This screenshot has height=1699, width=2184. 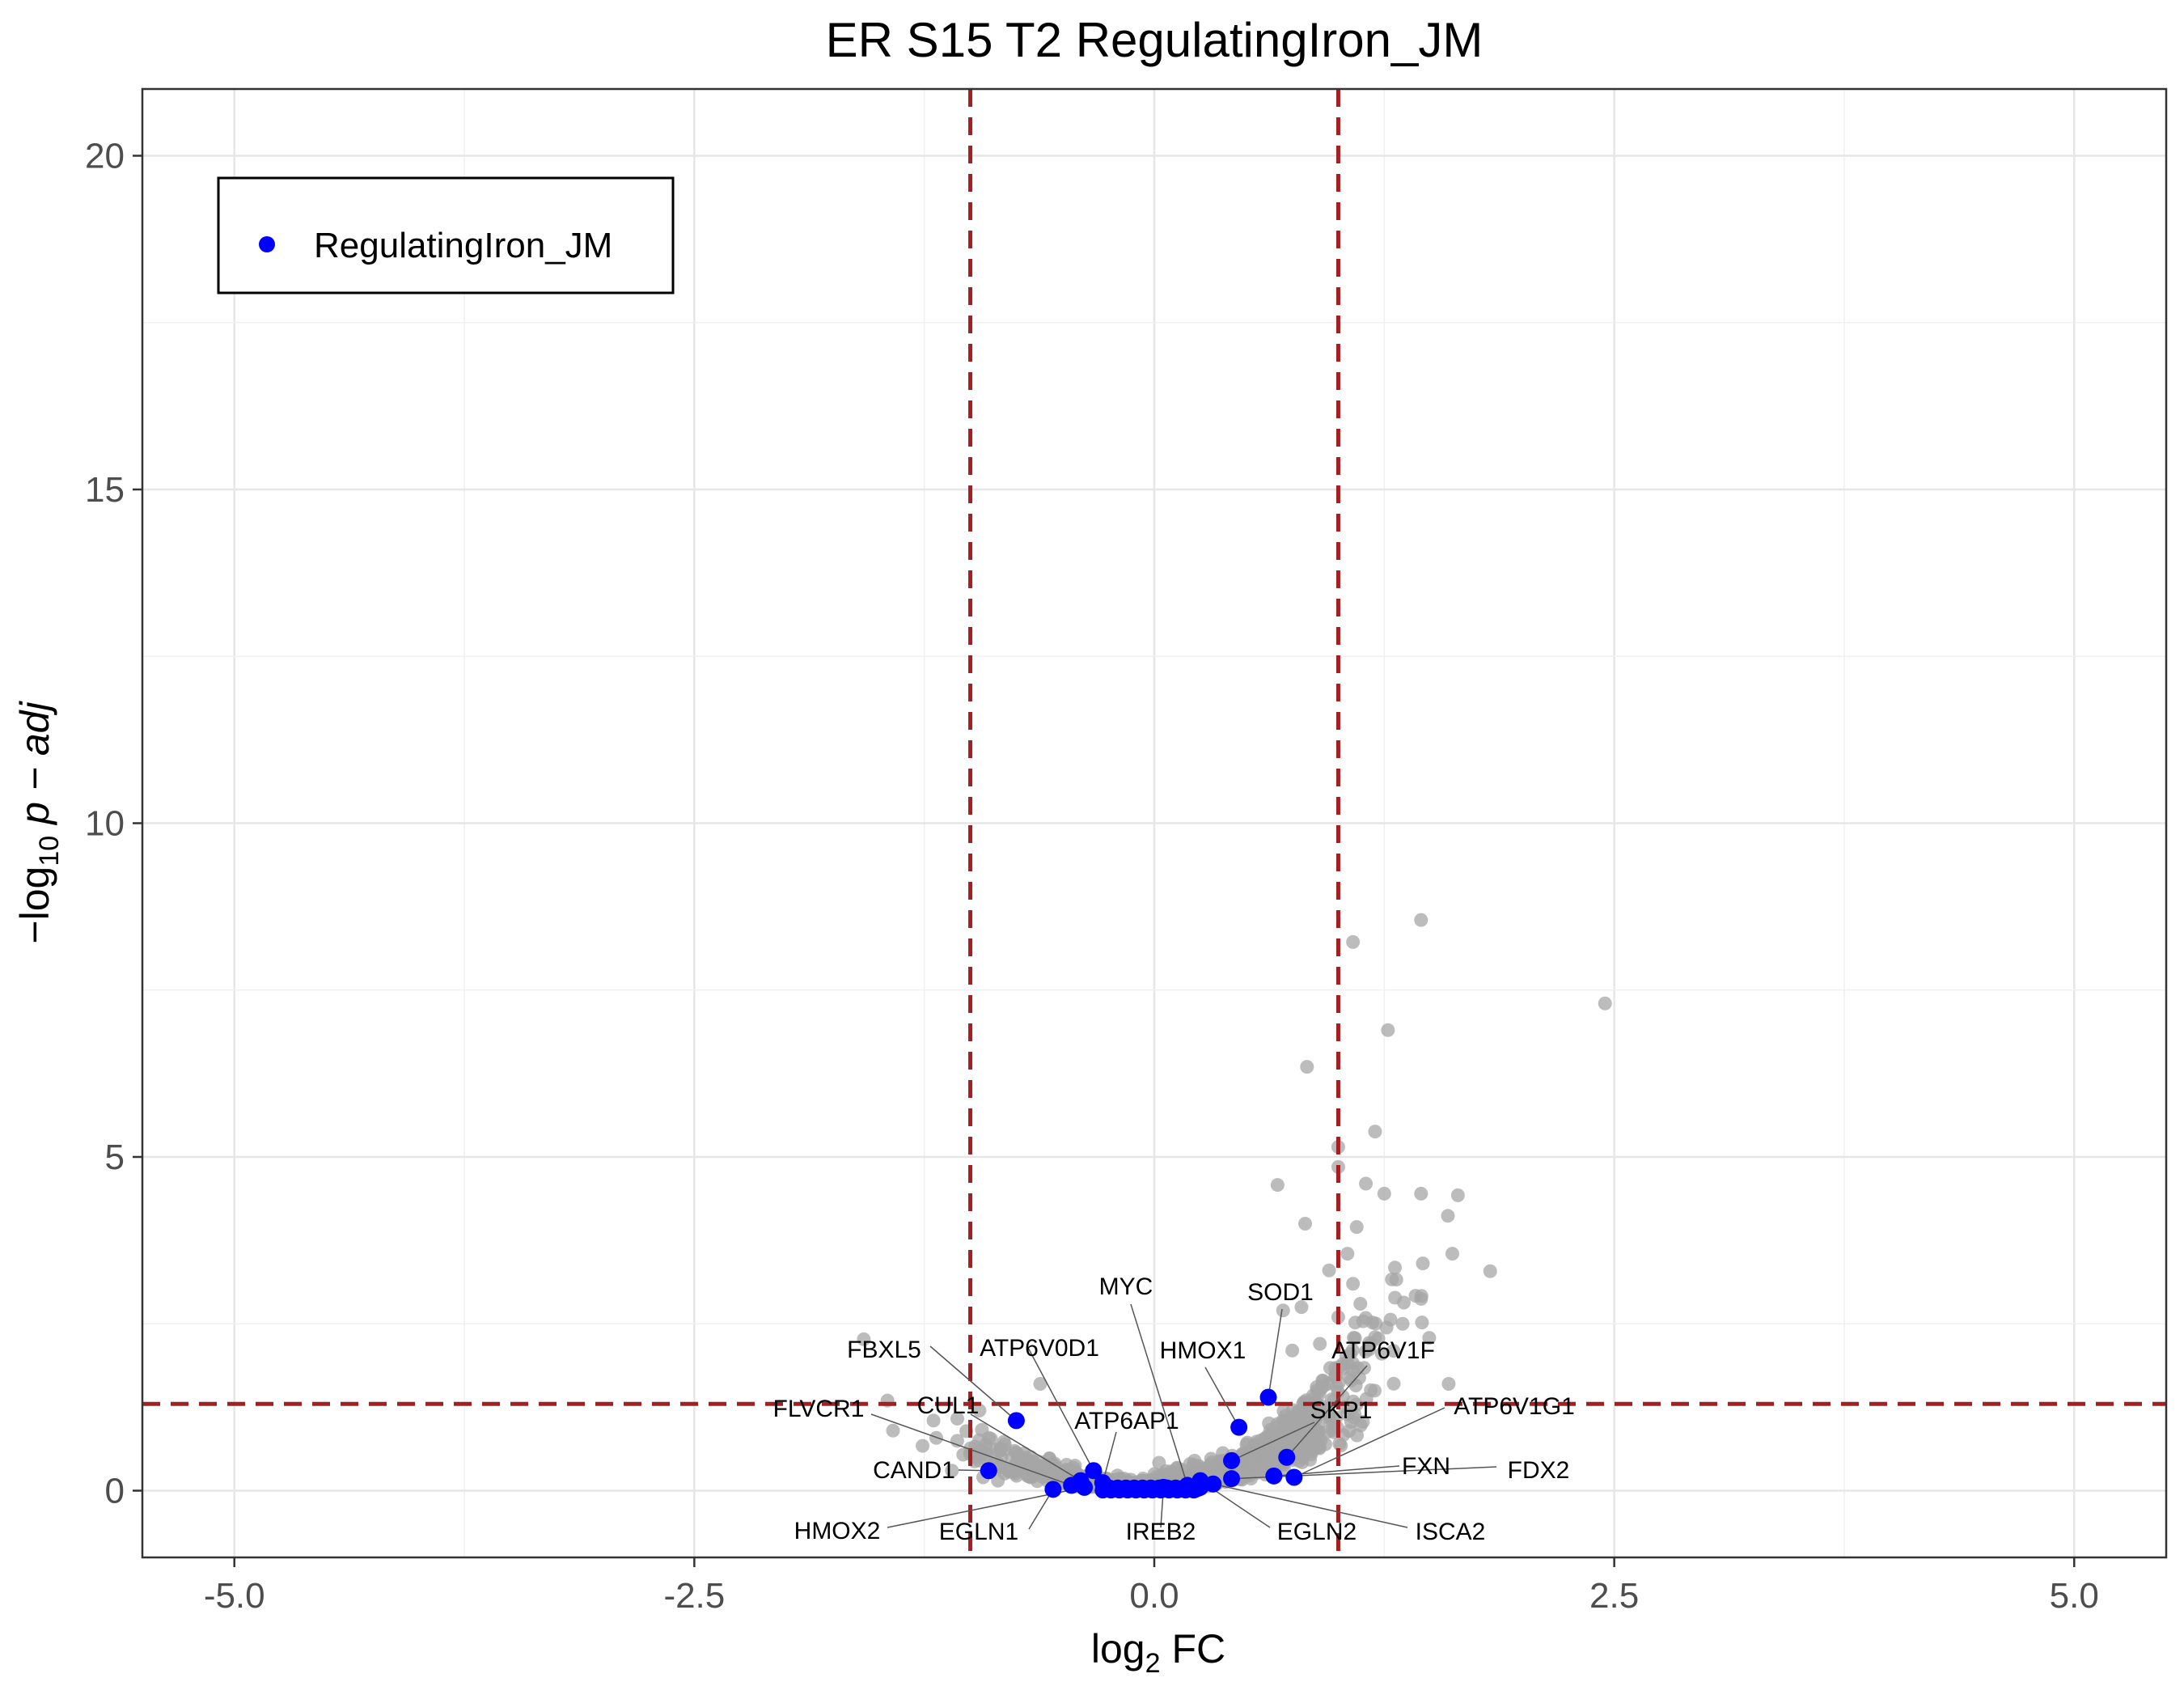 I want to click on y-tick-label: 0, so click(x=115, y=1491).